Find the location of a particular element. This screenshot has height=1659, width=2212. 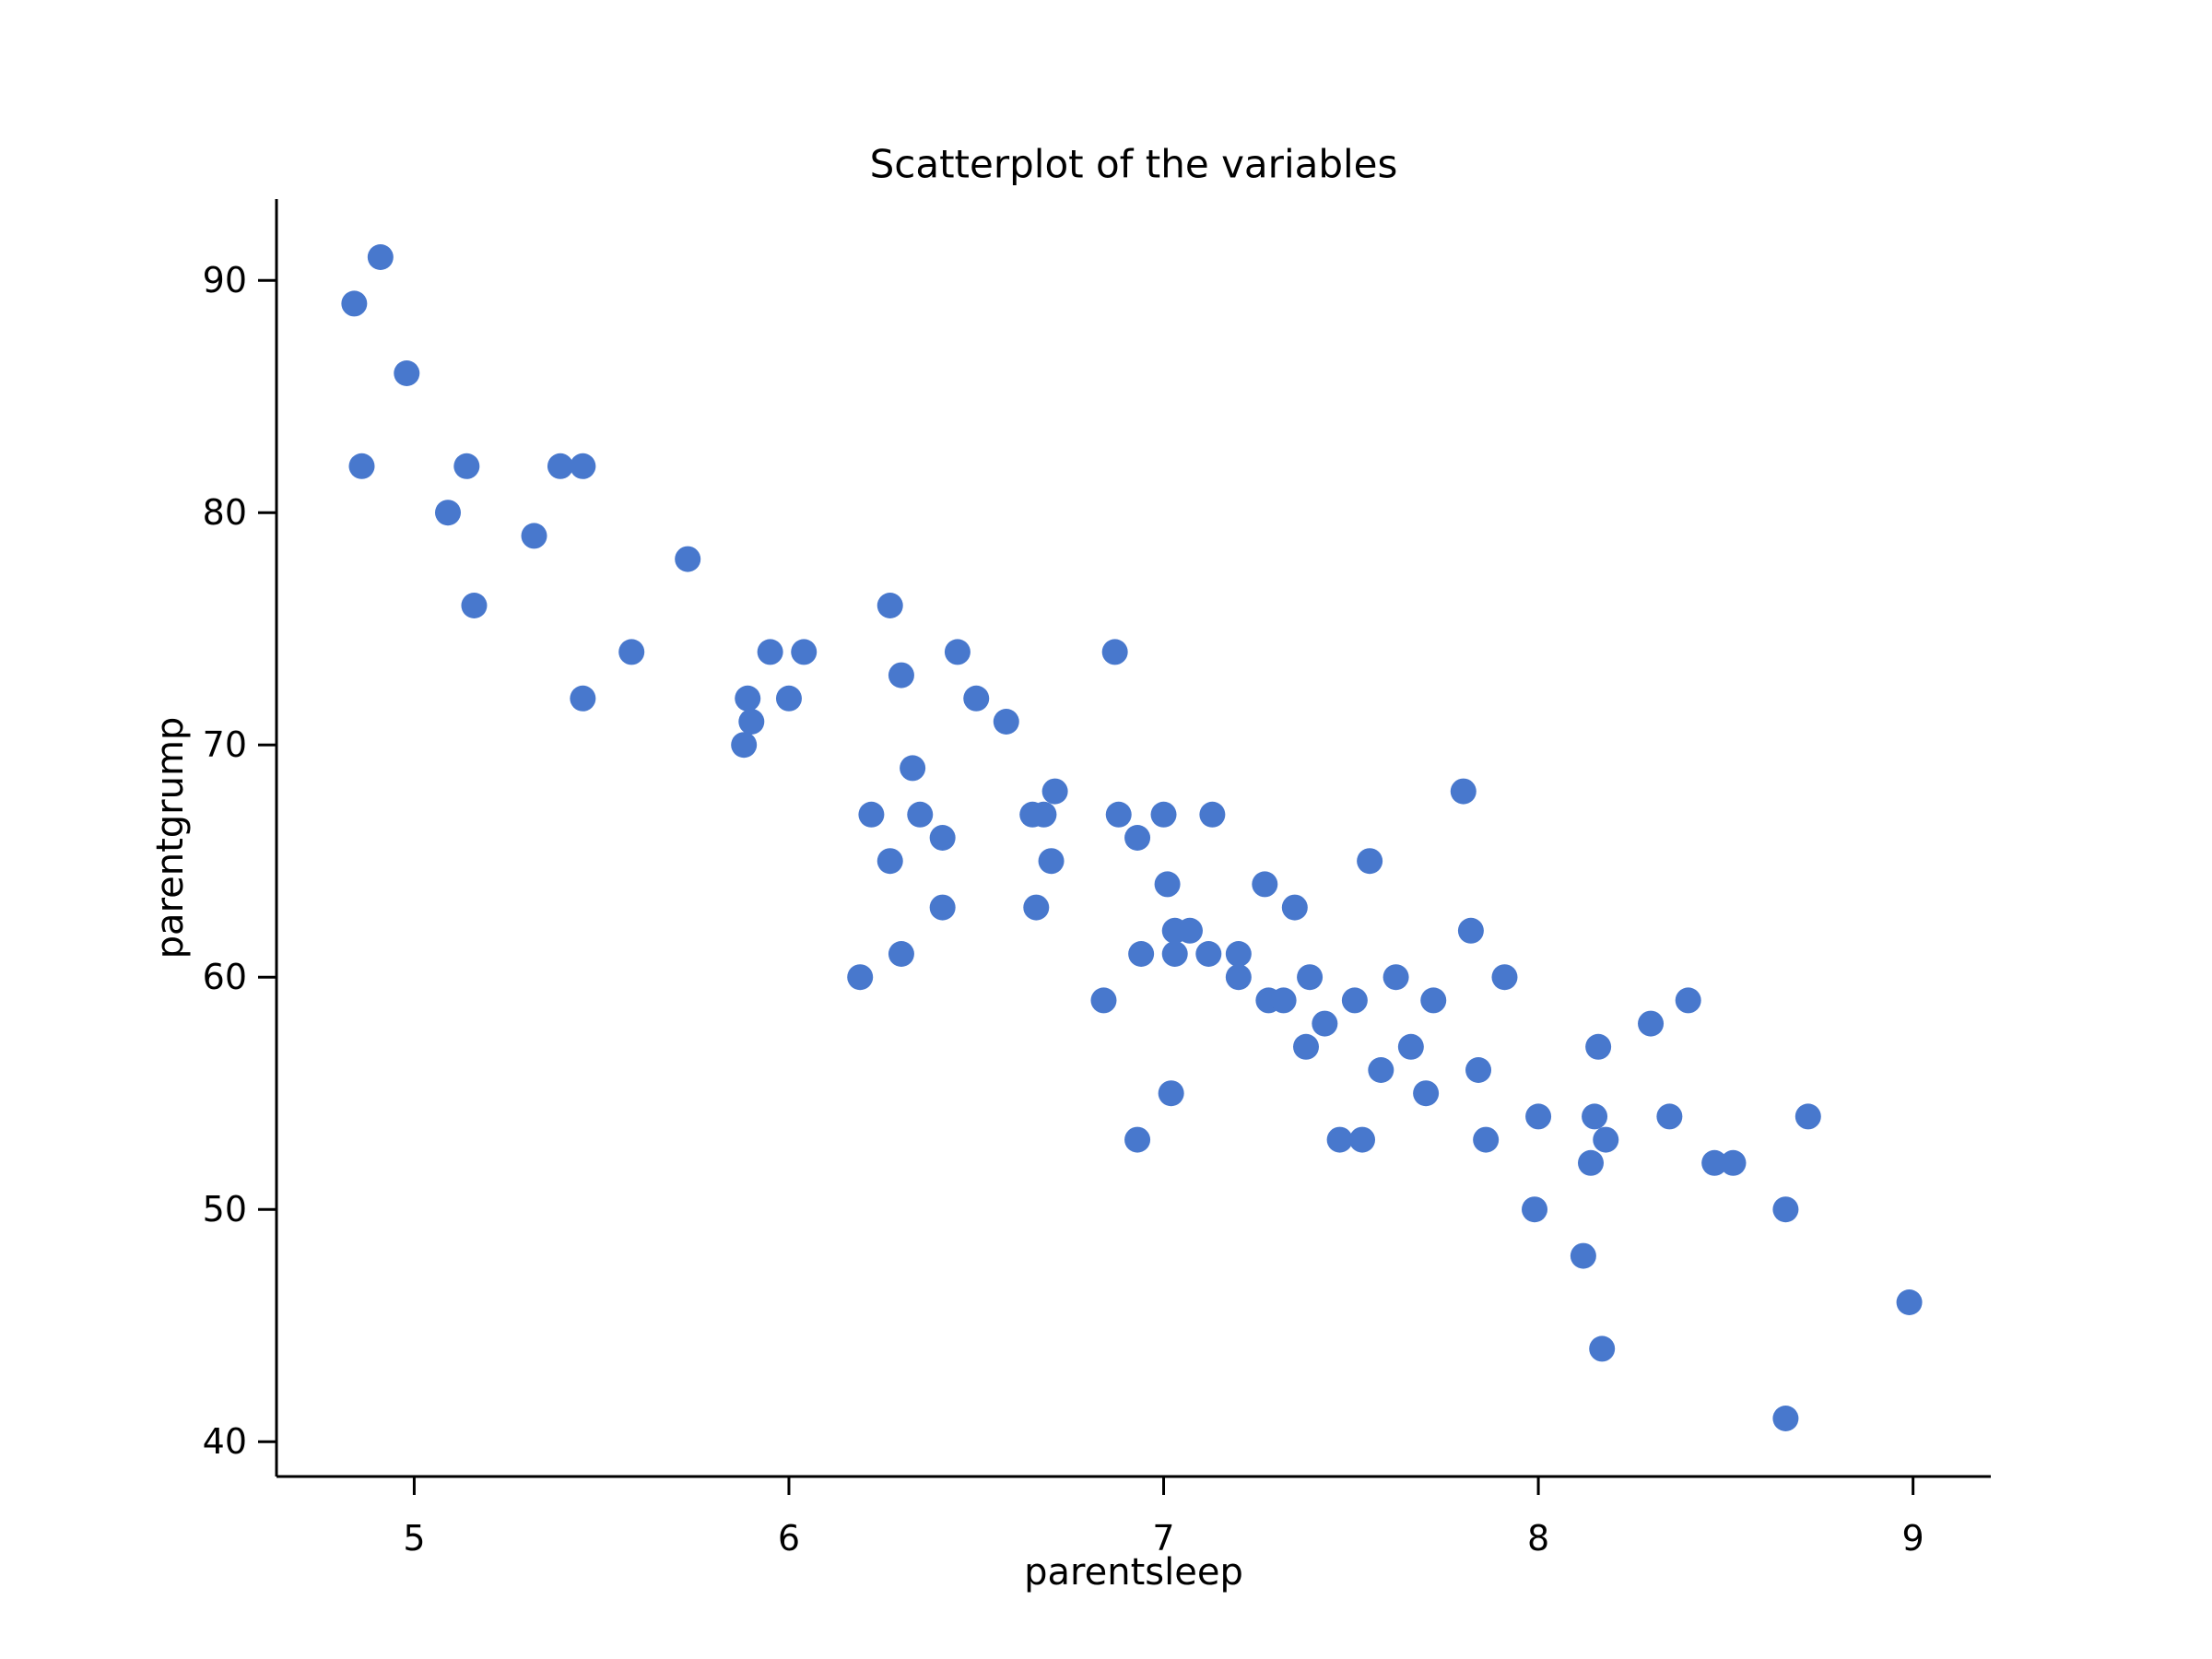

x-tick-label: 8 is located at coordinates (1538, 1538).